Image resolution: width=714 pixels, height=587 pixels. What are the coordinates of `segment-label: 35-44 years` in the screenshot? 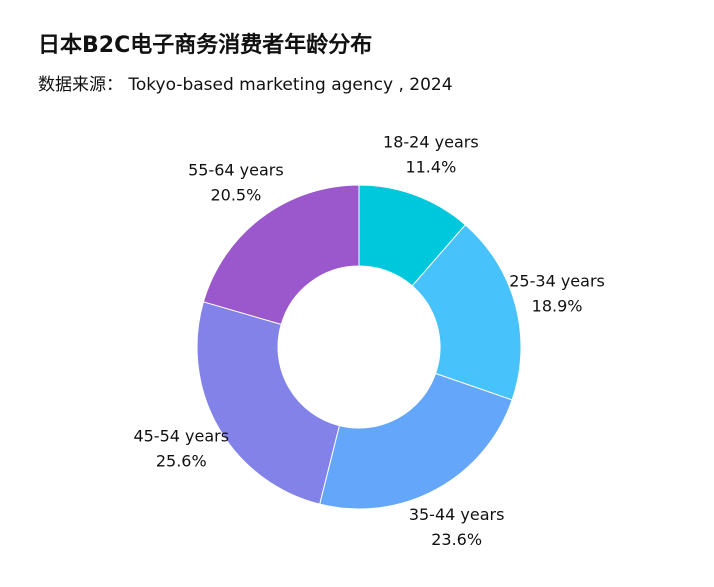 It's located at (457, 514).